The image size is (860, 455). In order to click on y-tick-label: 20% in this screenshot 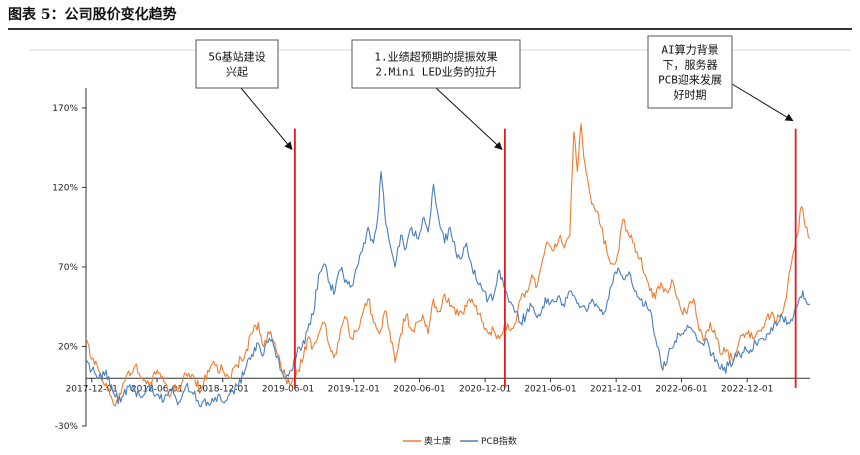, I will do `click(68, 347)`.